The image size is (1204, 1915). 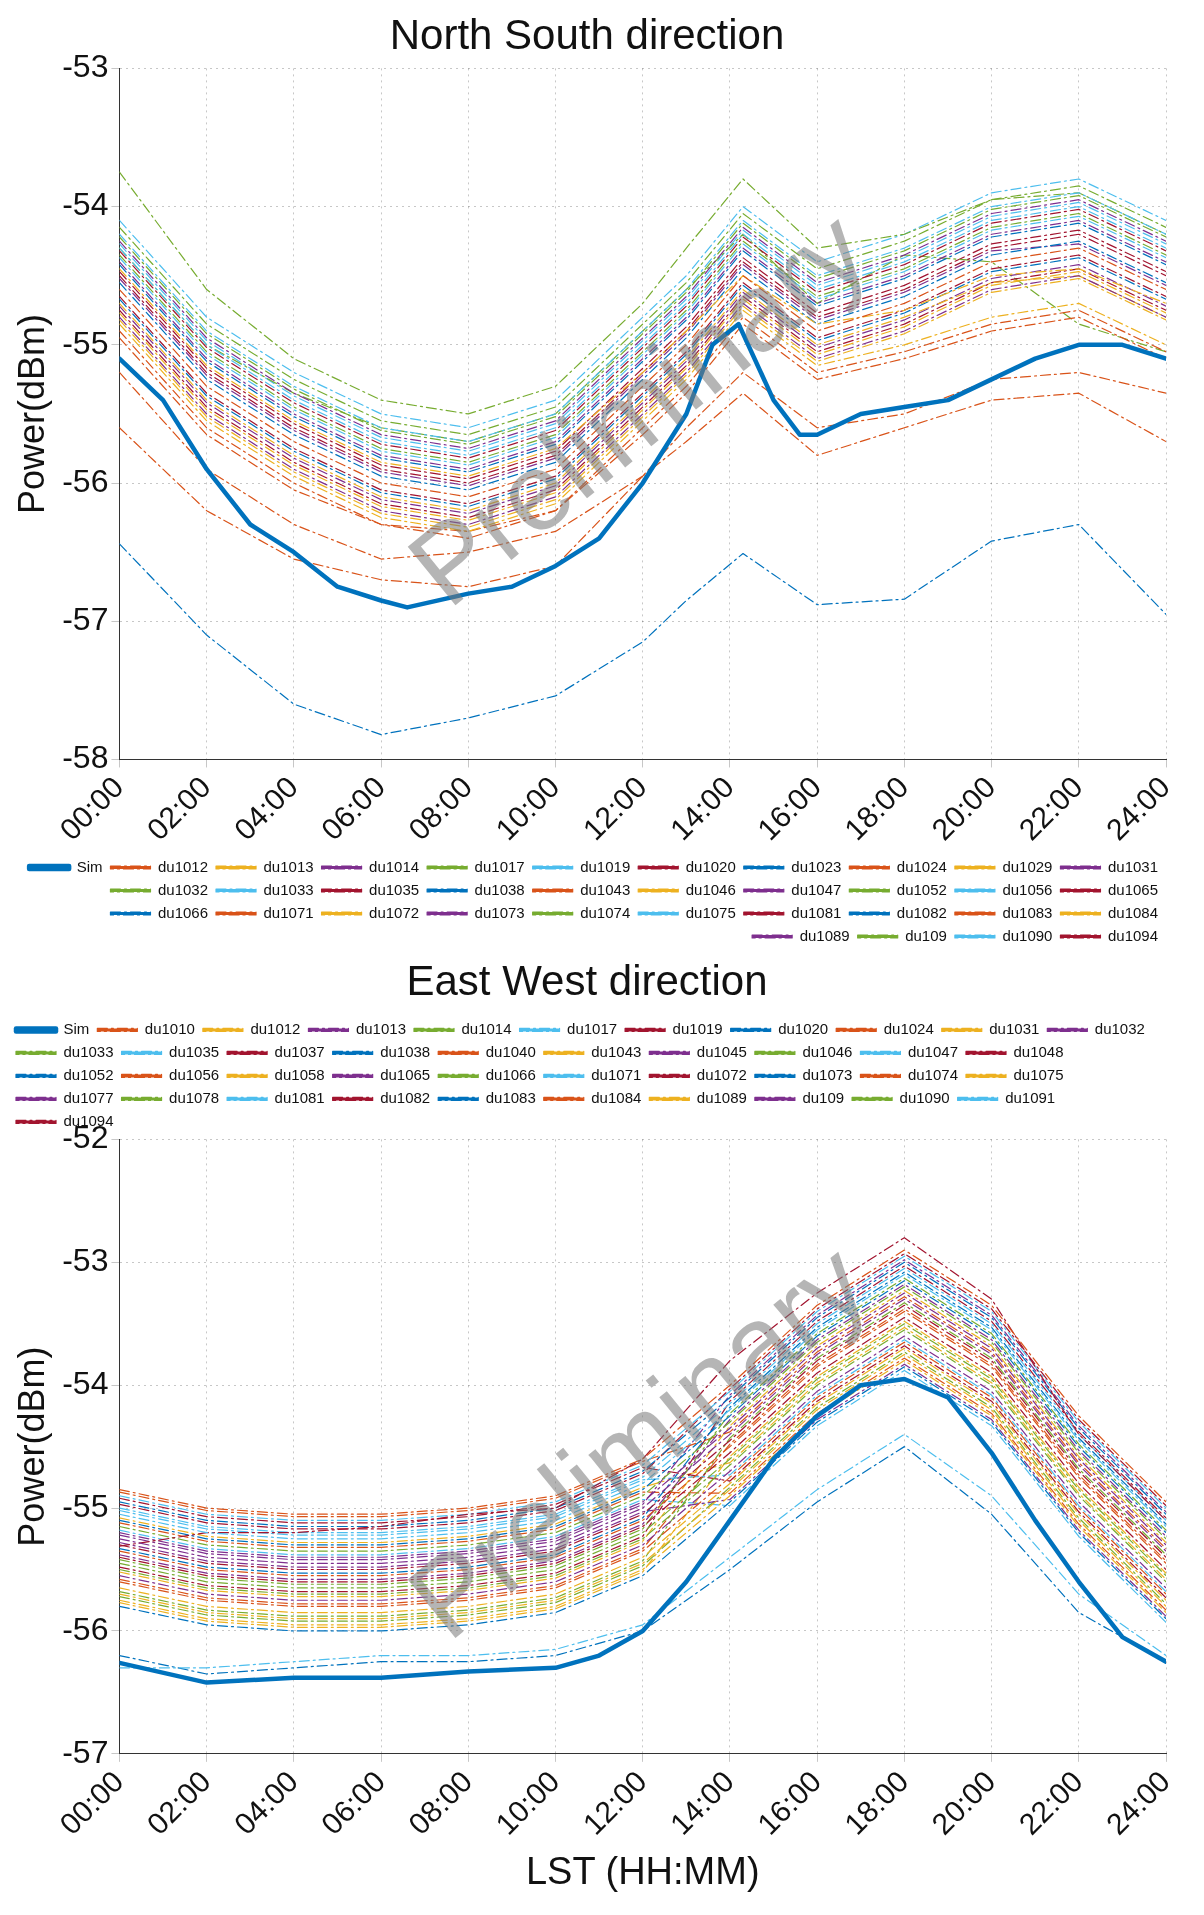 I want to click on y-tick-label: -58, so click(x=85, y=757).